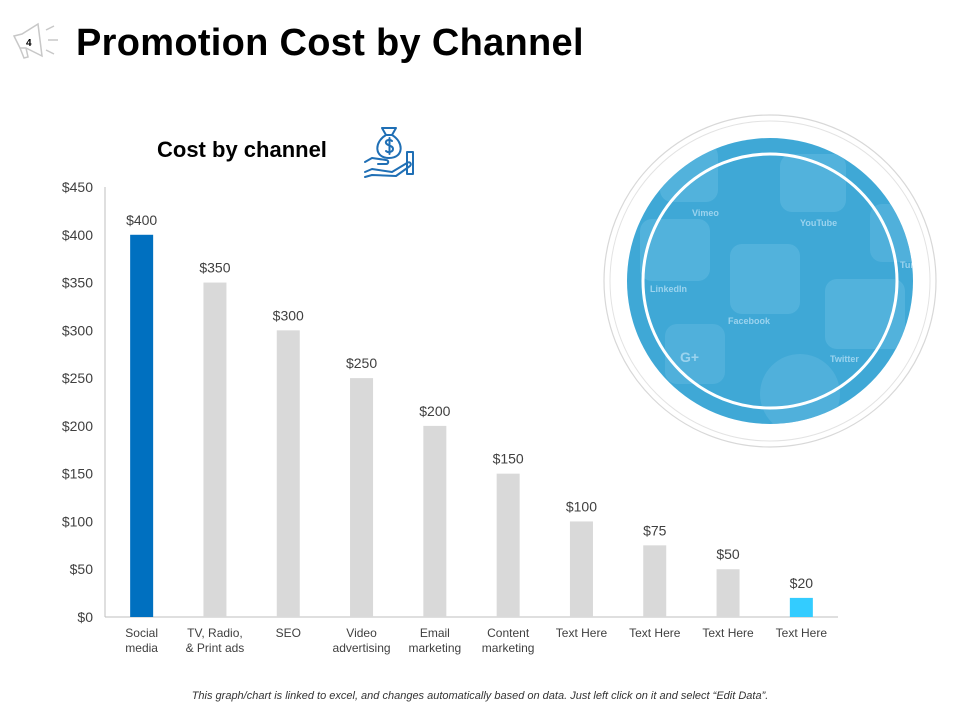 This screenshot has height=720, width=960. What do you see at coordinates (330, 43) in the screenshot?
I see `page-title: Promotion Cost by Channel` at bounding box center [330, 43].